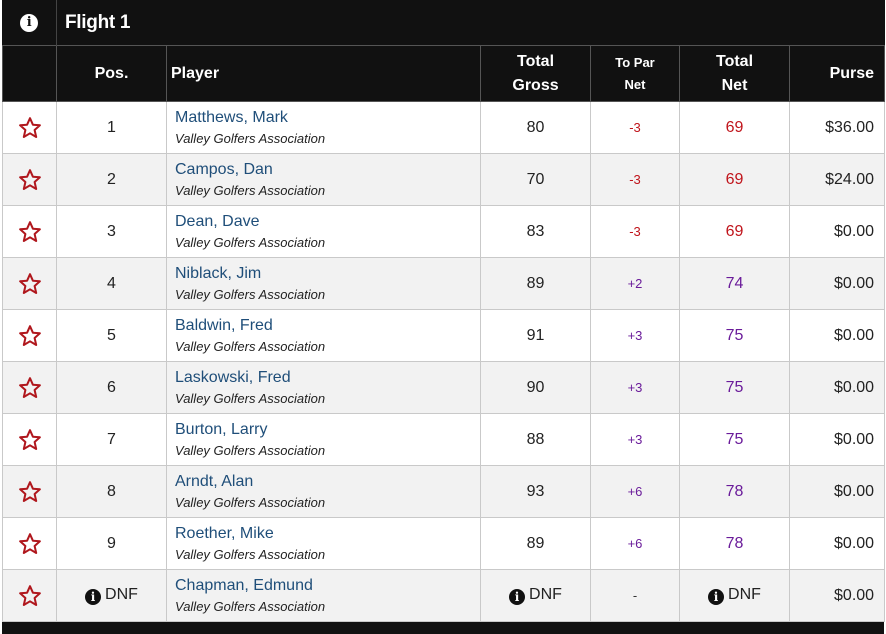  What do you see at coordinates (535, 127) in the screenshot?
I see `total-gross-cell: 80` at bounding box center [535, 127].